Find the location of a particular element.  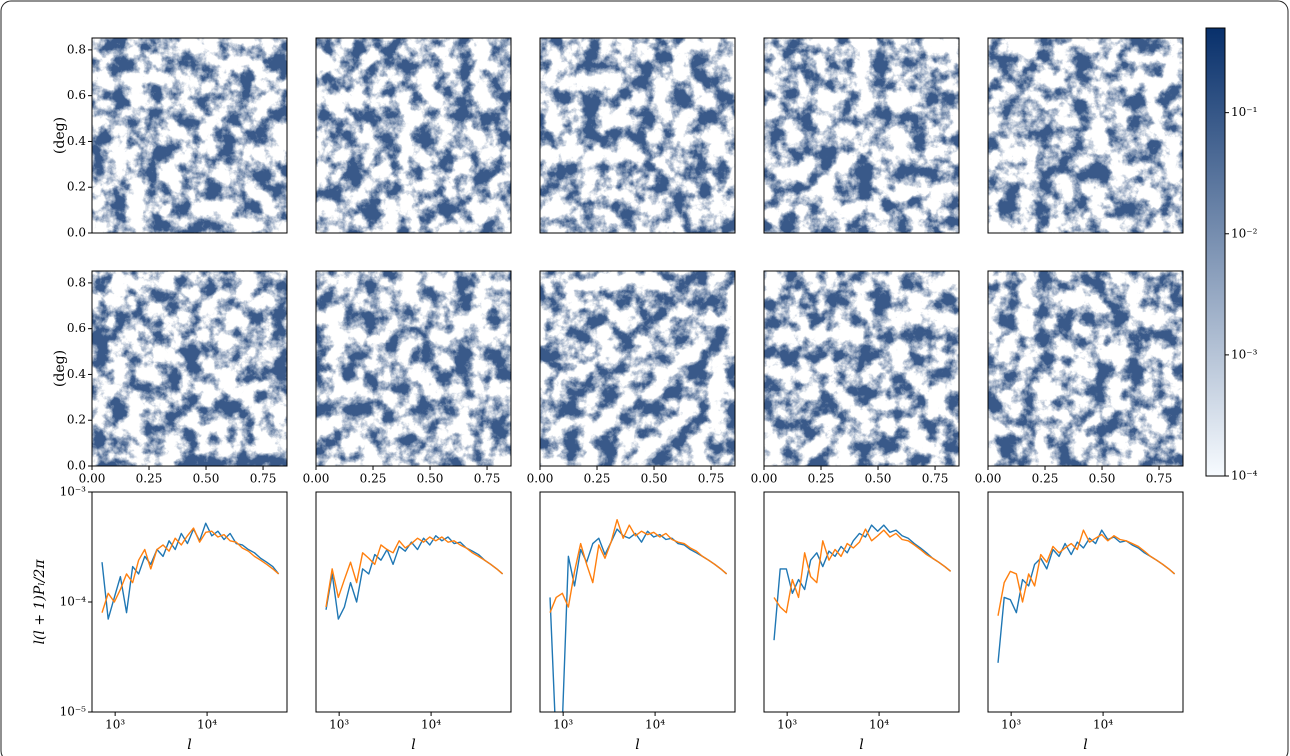

colorbar-tick-label: 10⁻¹ is located at coordinates (1244, 112).